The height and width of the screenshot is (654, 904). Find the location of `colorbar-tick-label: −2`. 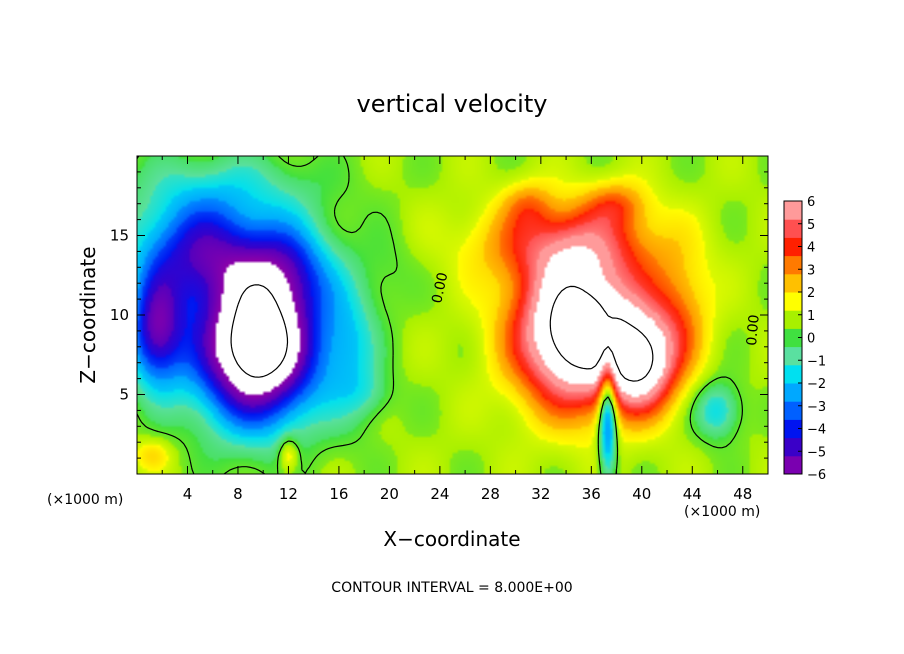

colorbar-tick-label: −2 is located at coordinates (816, 384).